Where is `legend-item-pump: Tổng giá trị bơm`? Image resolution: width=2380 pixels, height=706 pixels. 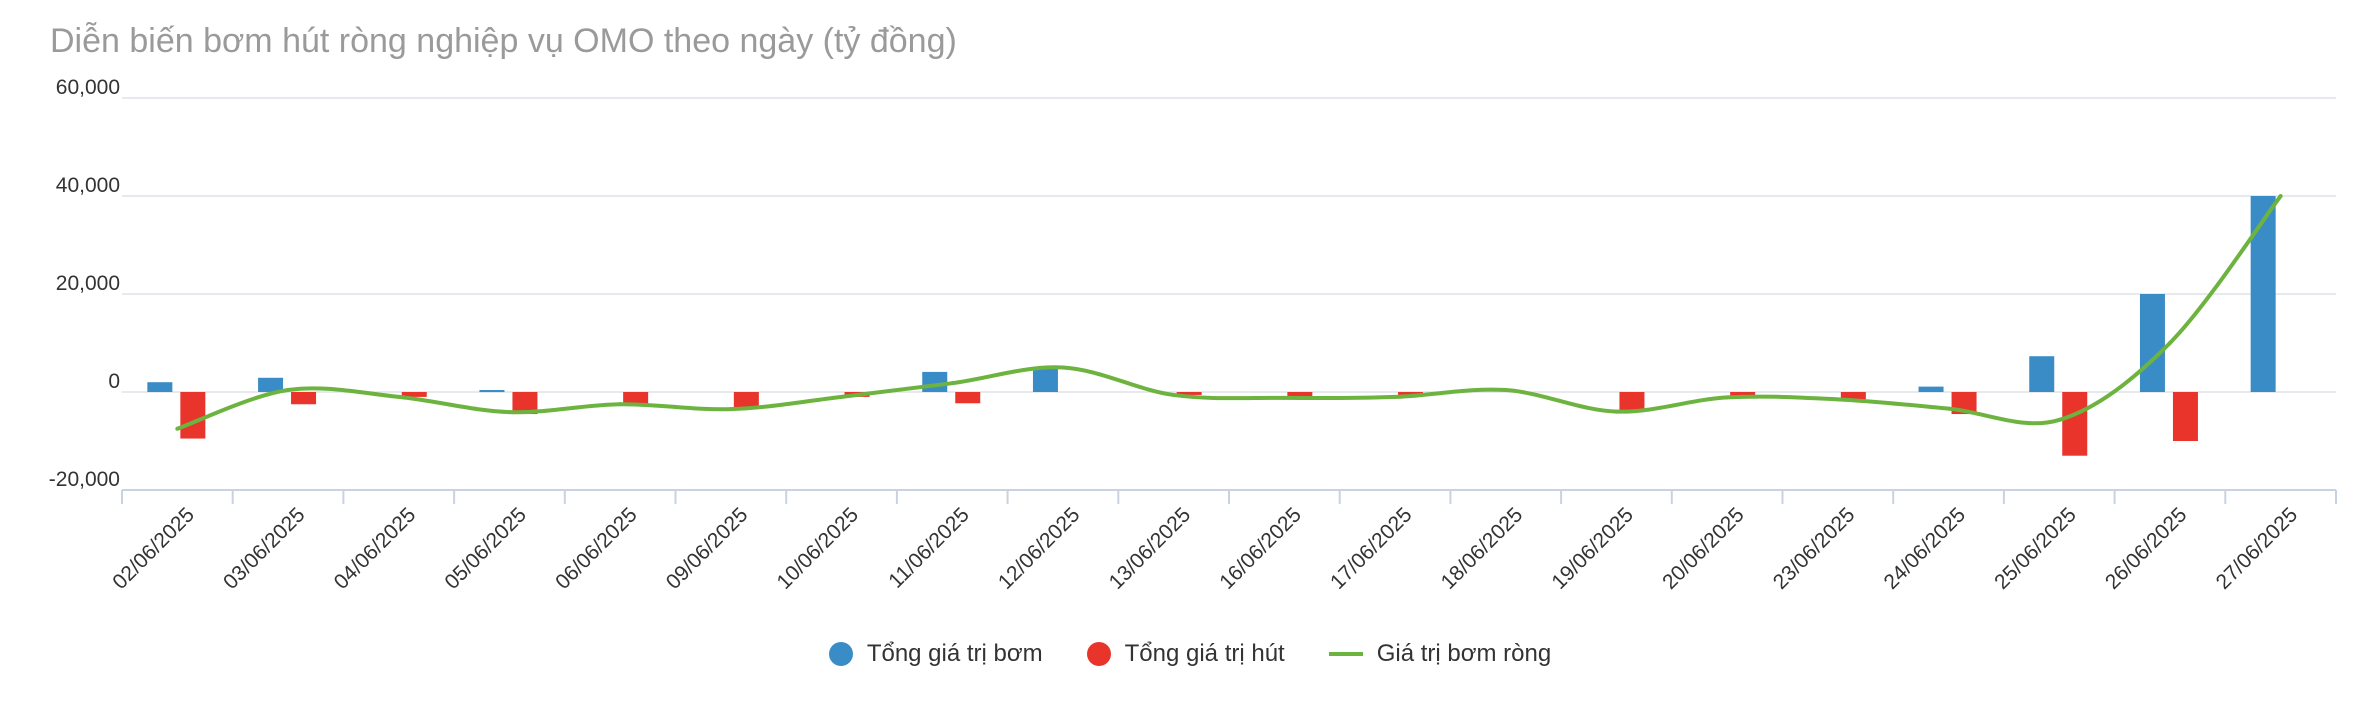
legend-item-pump: Tổng giá trị bơm is located at coordinates (935, 654).